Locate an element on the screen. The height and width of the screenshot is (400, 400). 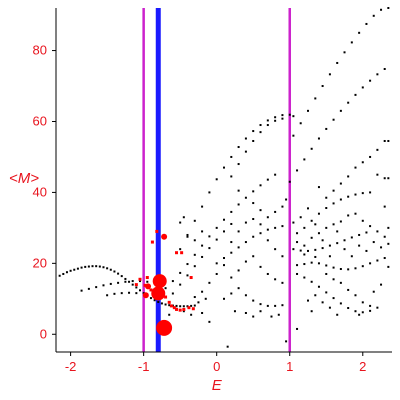
x-ticks: -2 -1 0 1 2 is located at coordinates (215, 363).